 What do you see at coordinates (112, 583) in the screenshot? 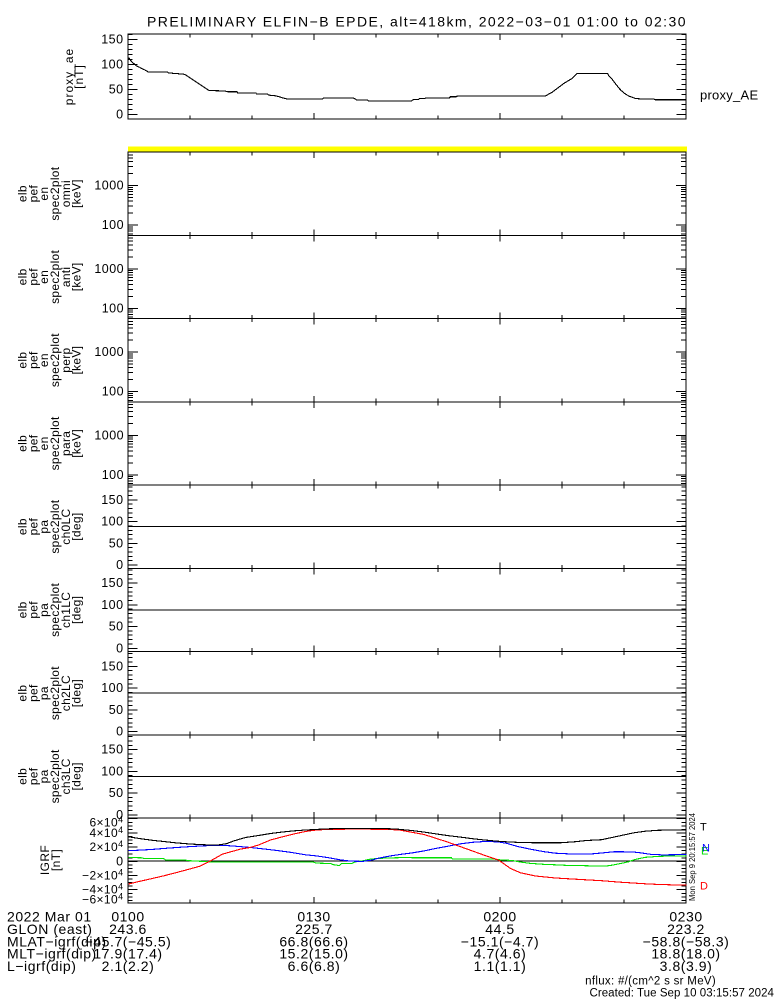
I see `svg-text: 150` at bounding box center [112, 583].